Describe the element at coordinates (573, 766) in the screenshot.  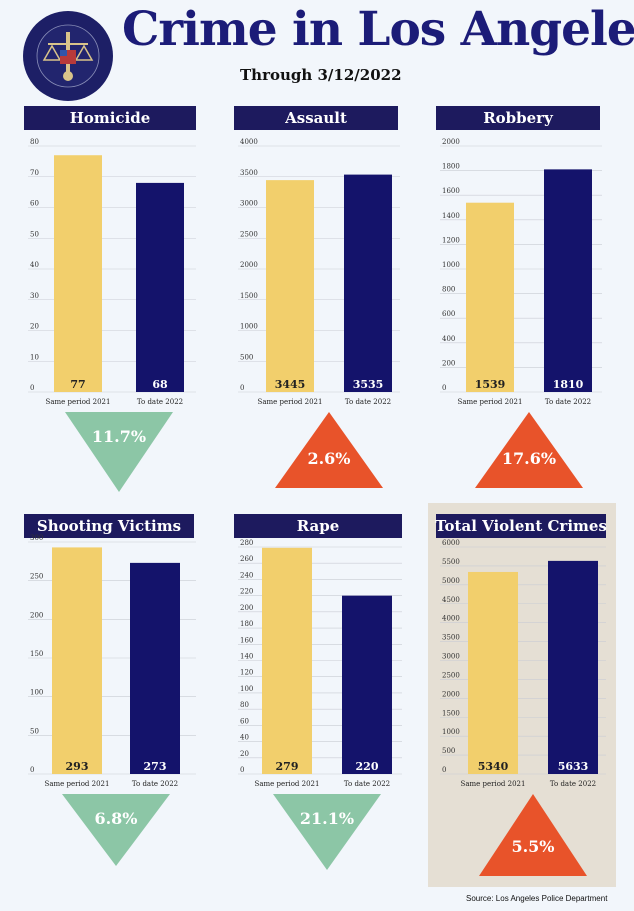
I see `total-violent-crimes-value-label: 5633` at that location.